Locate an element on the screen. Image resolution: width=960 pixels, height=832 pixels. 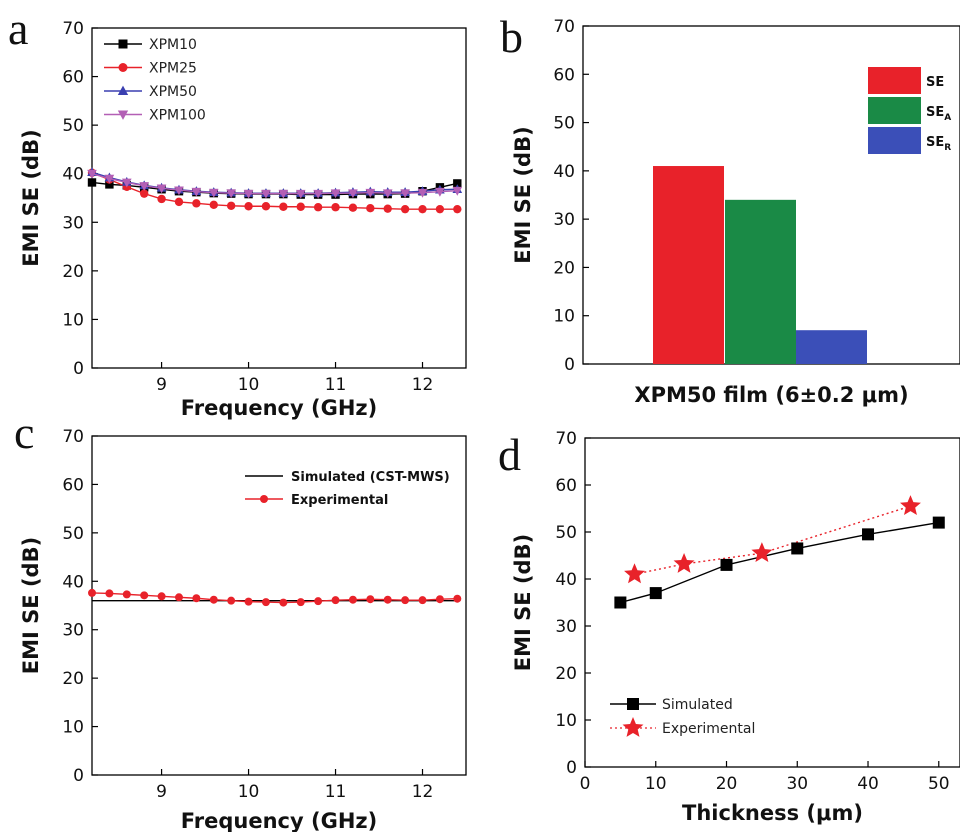
legend-marker-xpm50 is located at coordinates (123, 90).